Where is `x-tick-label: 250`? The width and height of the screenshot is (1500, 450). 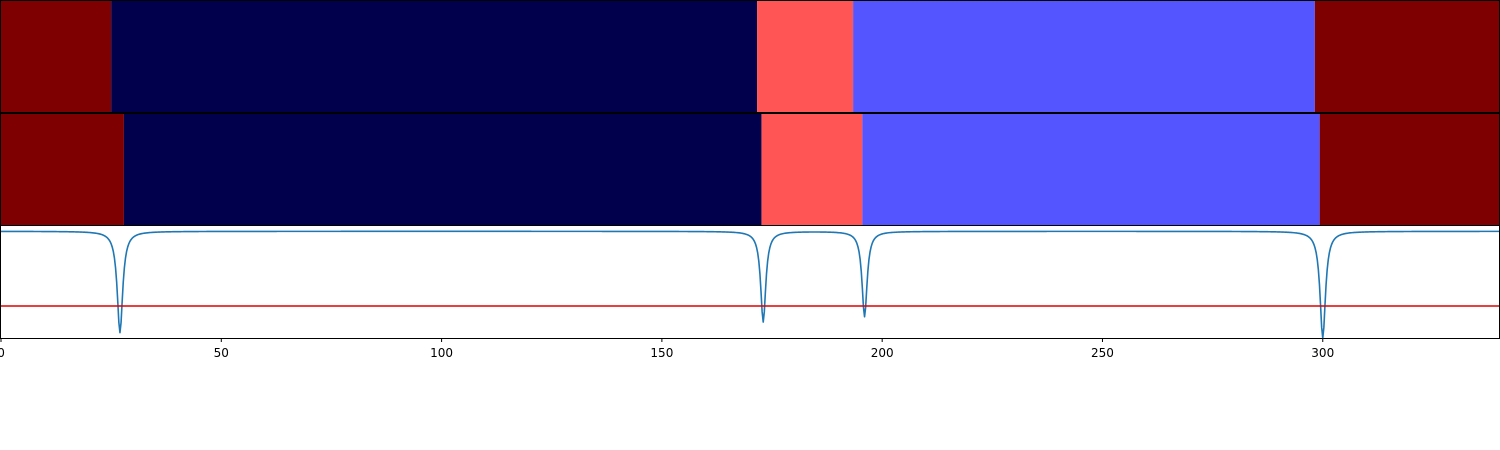 x-tick-label: 250 is located at coordinates (1102, 353).